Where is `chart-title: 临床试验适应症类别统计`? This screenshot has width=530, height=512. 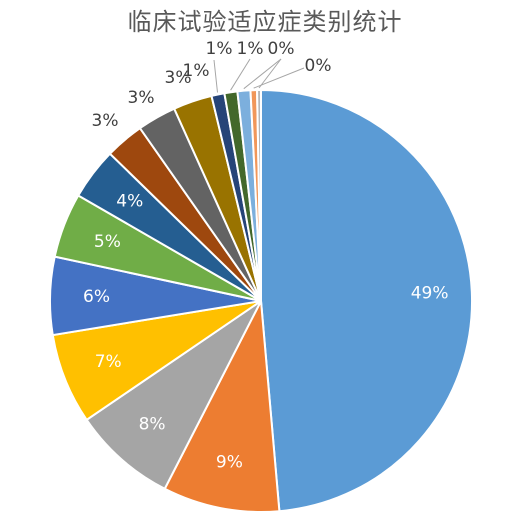 chart-title: 临床试验适应症类别统计 is located at coordinates (265, 22).